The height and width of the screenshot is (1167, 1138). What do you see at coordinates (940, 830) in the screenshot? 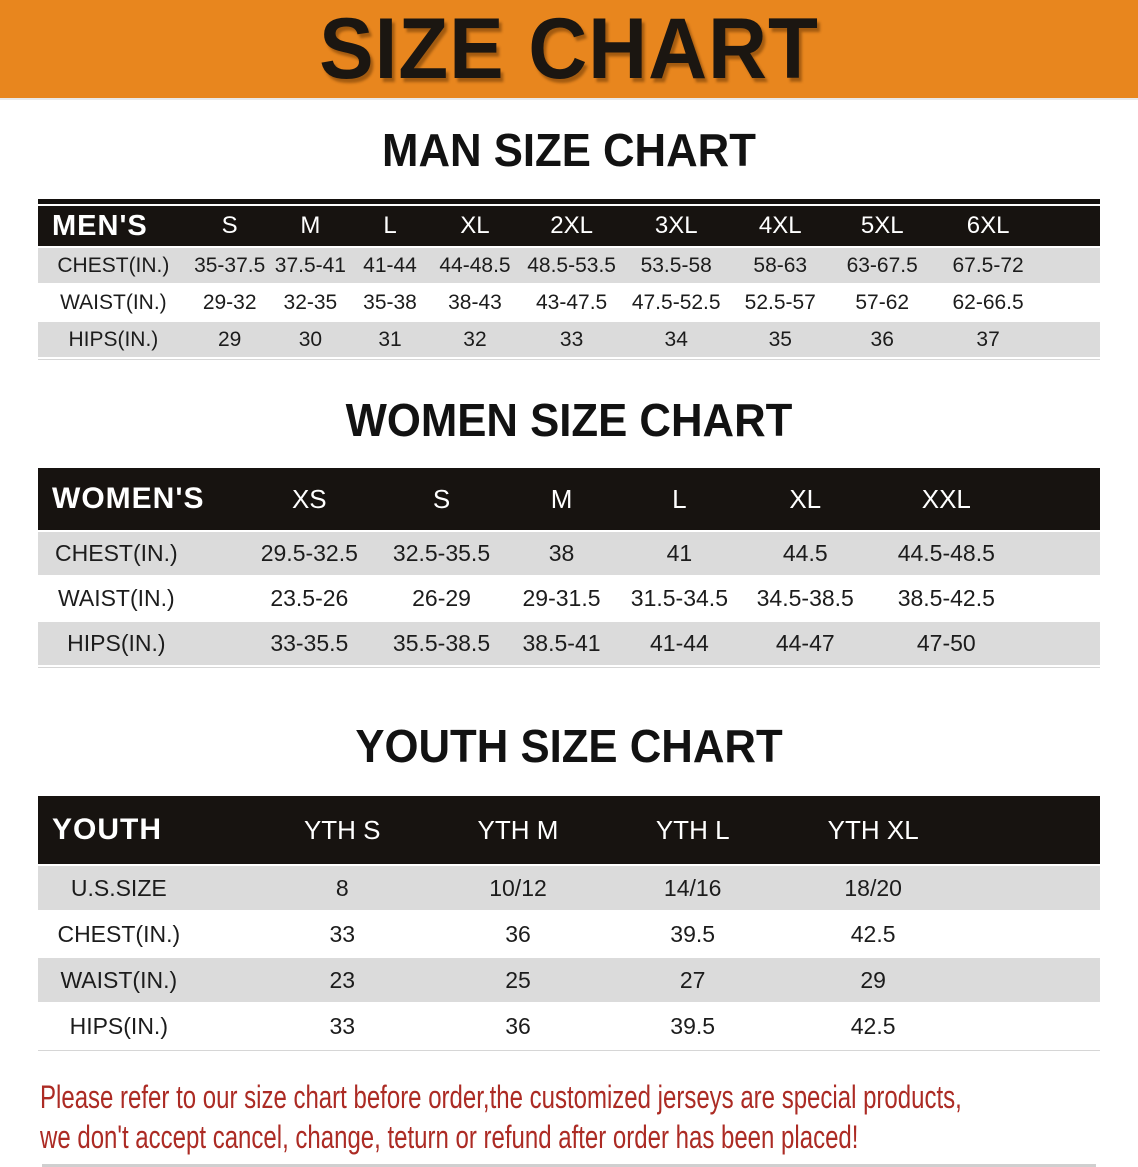
I see `size-header-cell: YTH XL` at bounding box center [940, 830].